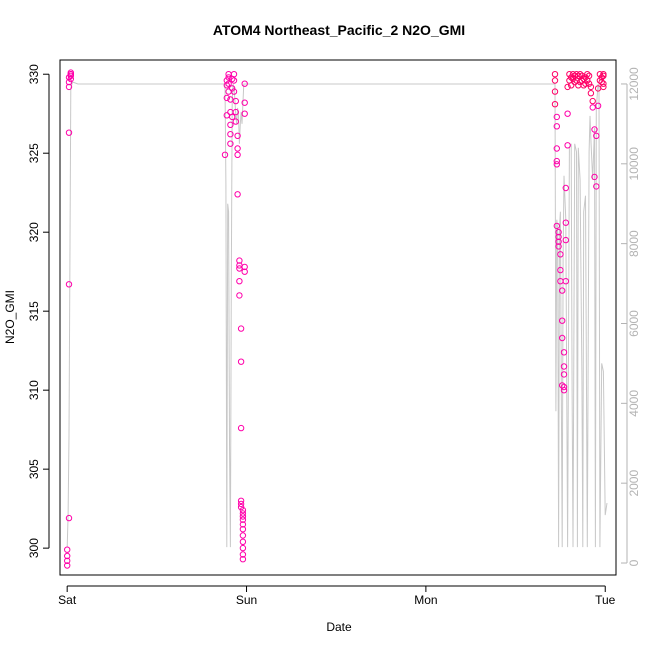 The height and width of the screenshot is (650, 650). What do you see at coordinates (634, 164) in the screenshot?
I see `y2-tick-label: 10000` at bounding box center [634, 164].